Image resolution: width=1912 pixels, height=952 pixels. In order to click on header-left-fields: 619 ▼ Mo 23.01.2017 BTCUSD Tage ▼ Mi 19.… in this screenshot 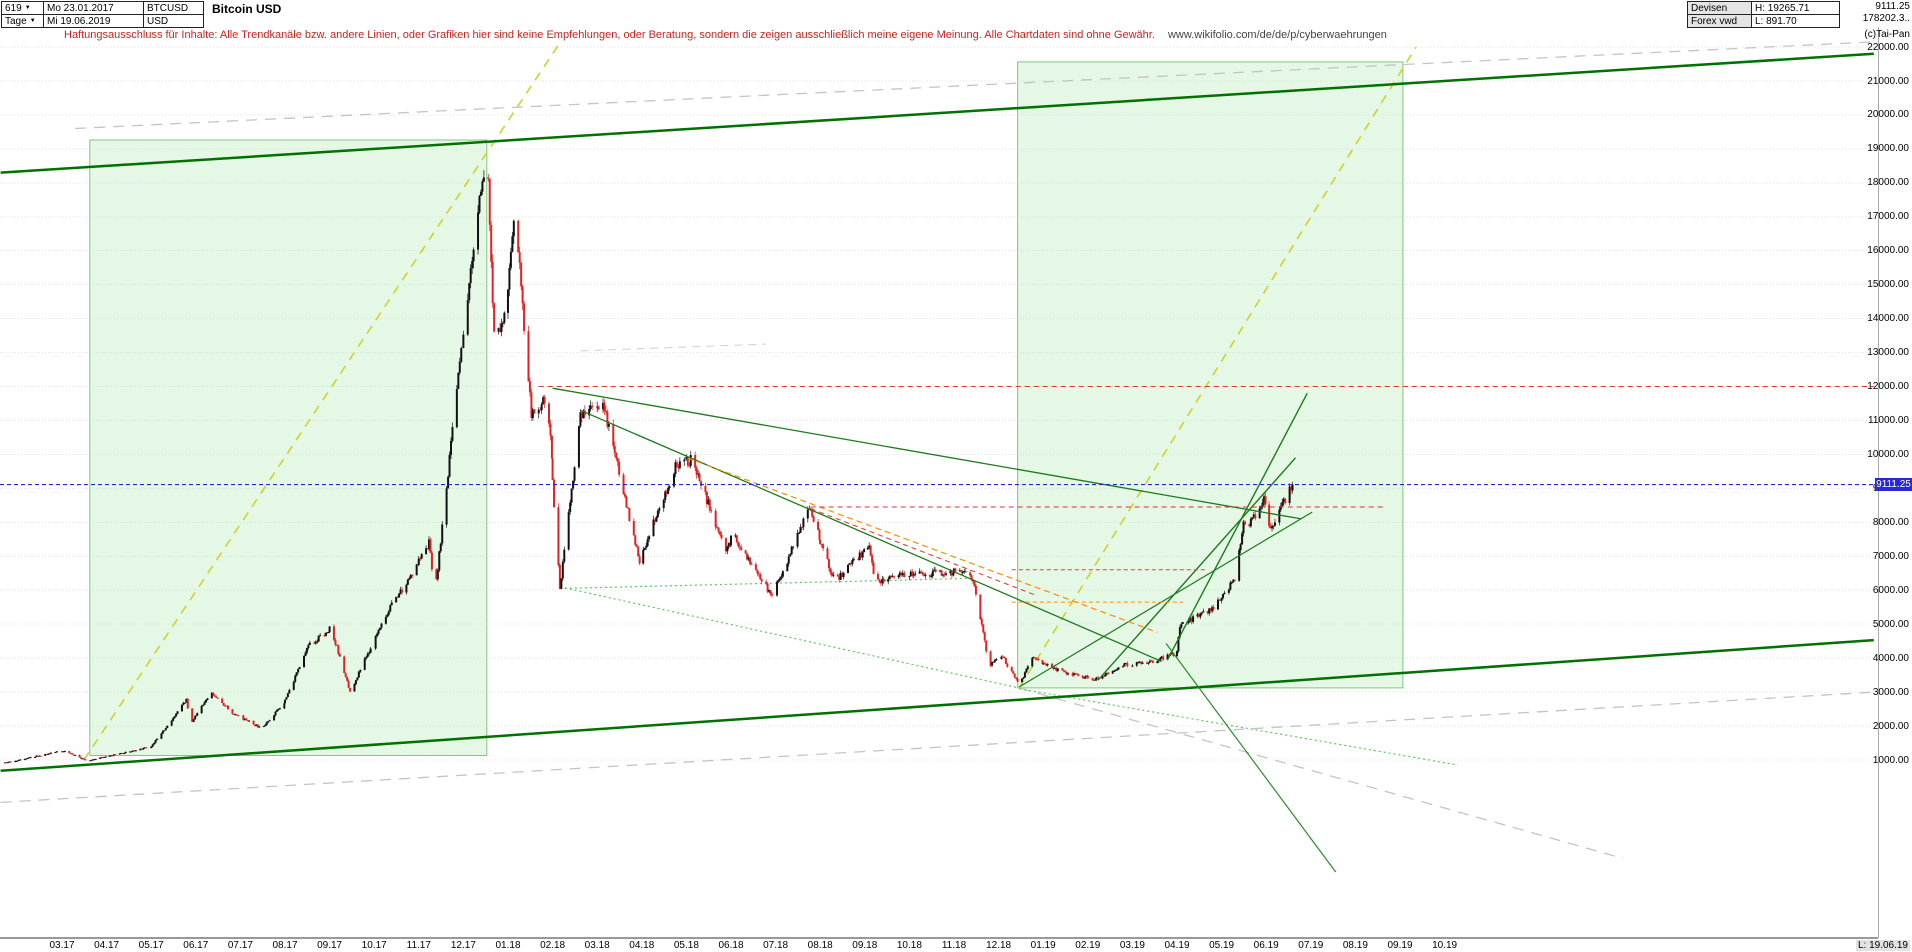, I will do `click(102, 14)`.